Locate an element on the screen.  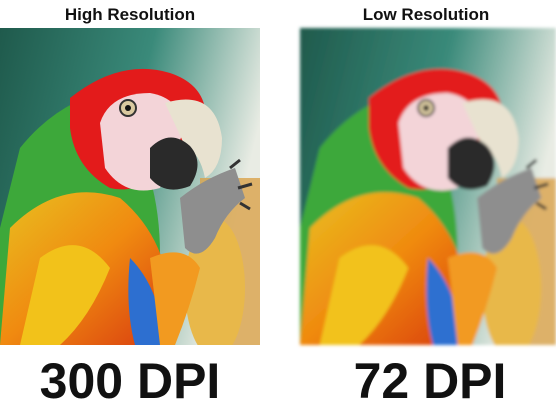
caption: 300 DPI is located at coordinates (130, 380).